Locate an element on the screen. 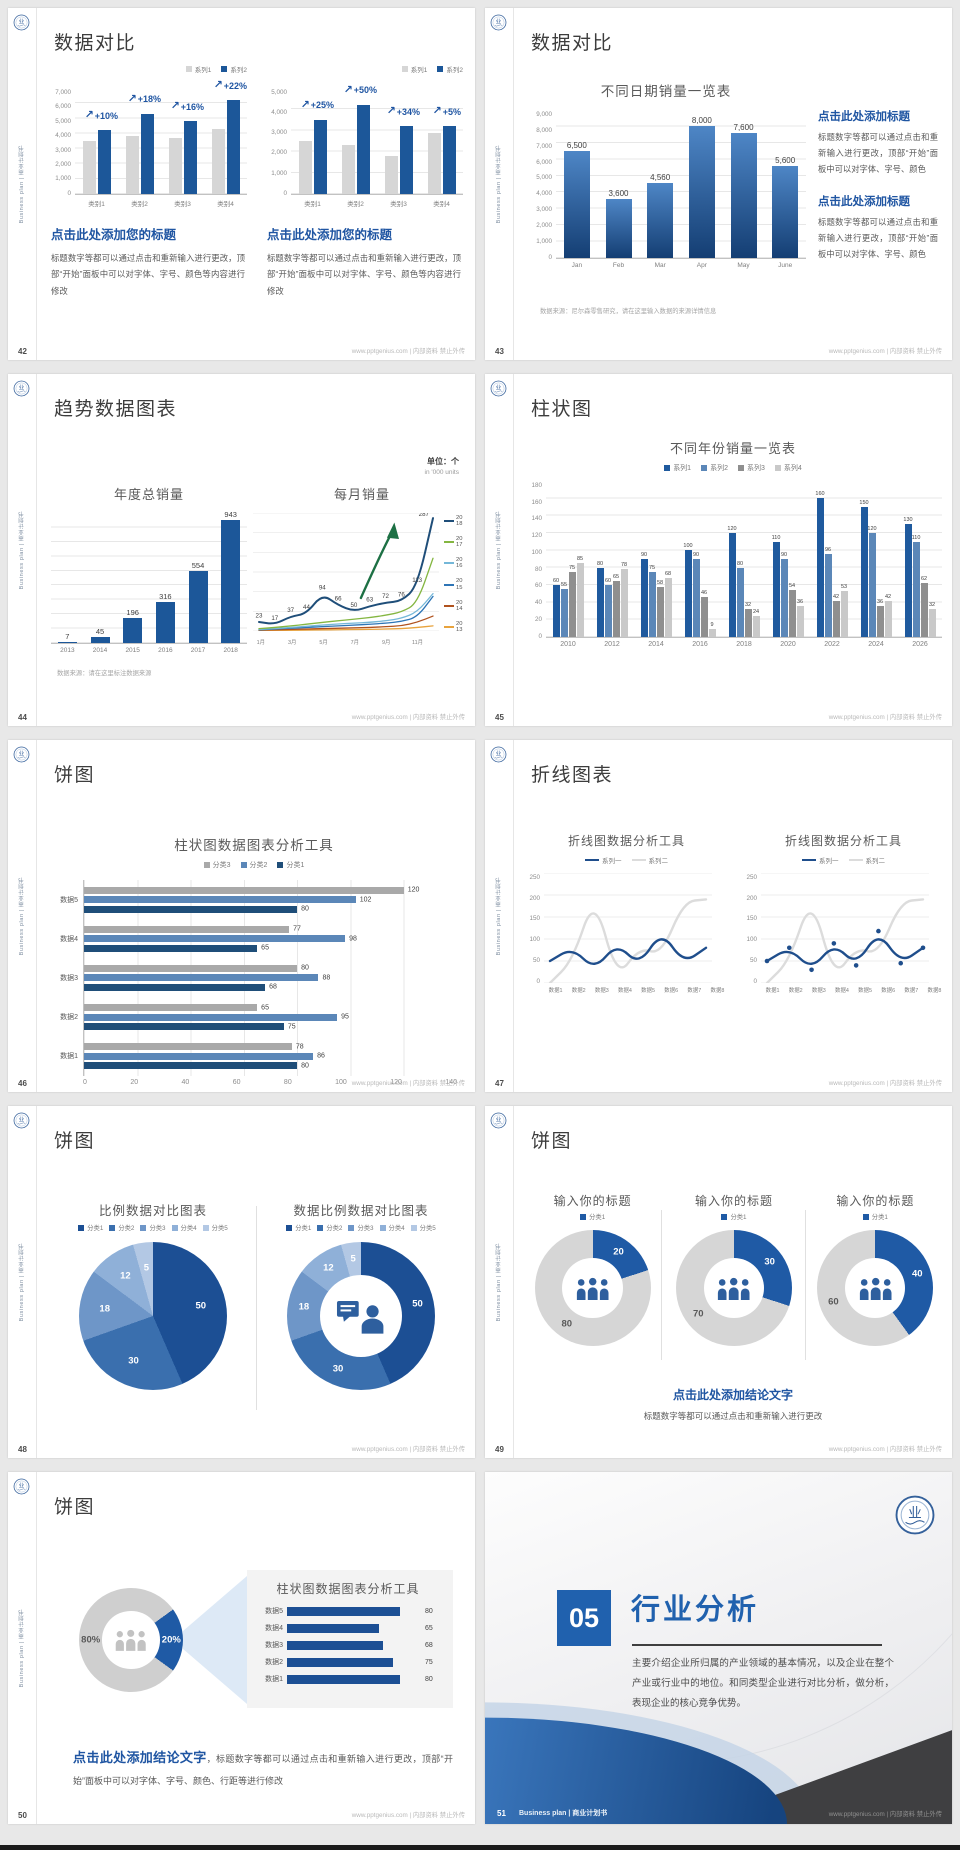 Image resolution: width=960 pixels, height=1850 pixels. svg-text: 业 is located at coordinates (22, 754).